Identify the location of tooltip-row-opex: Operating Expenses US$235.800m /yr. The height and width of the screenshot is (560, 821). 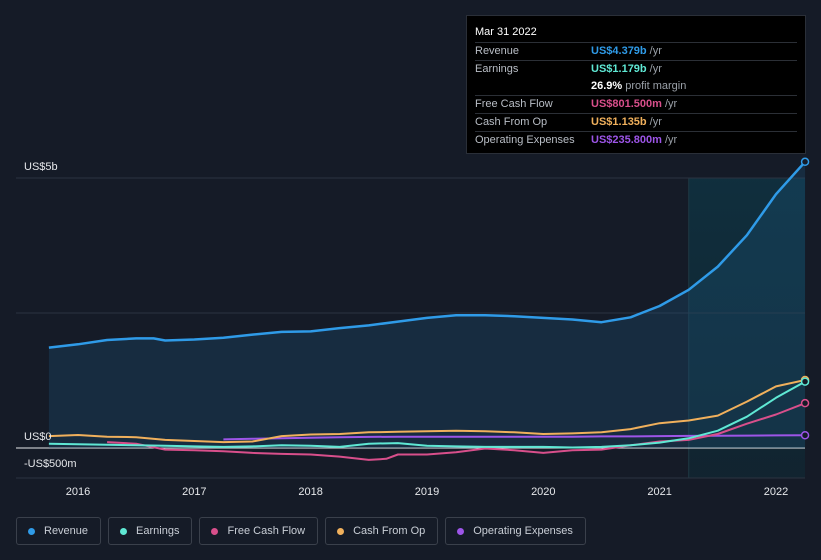
(636, 140).